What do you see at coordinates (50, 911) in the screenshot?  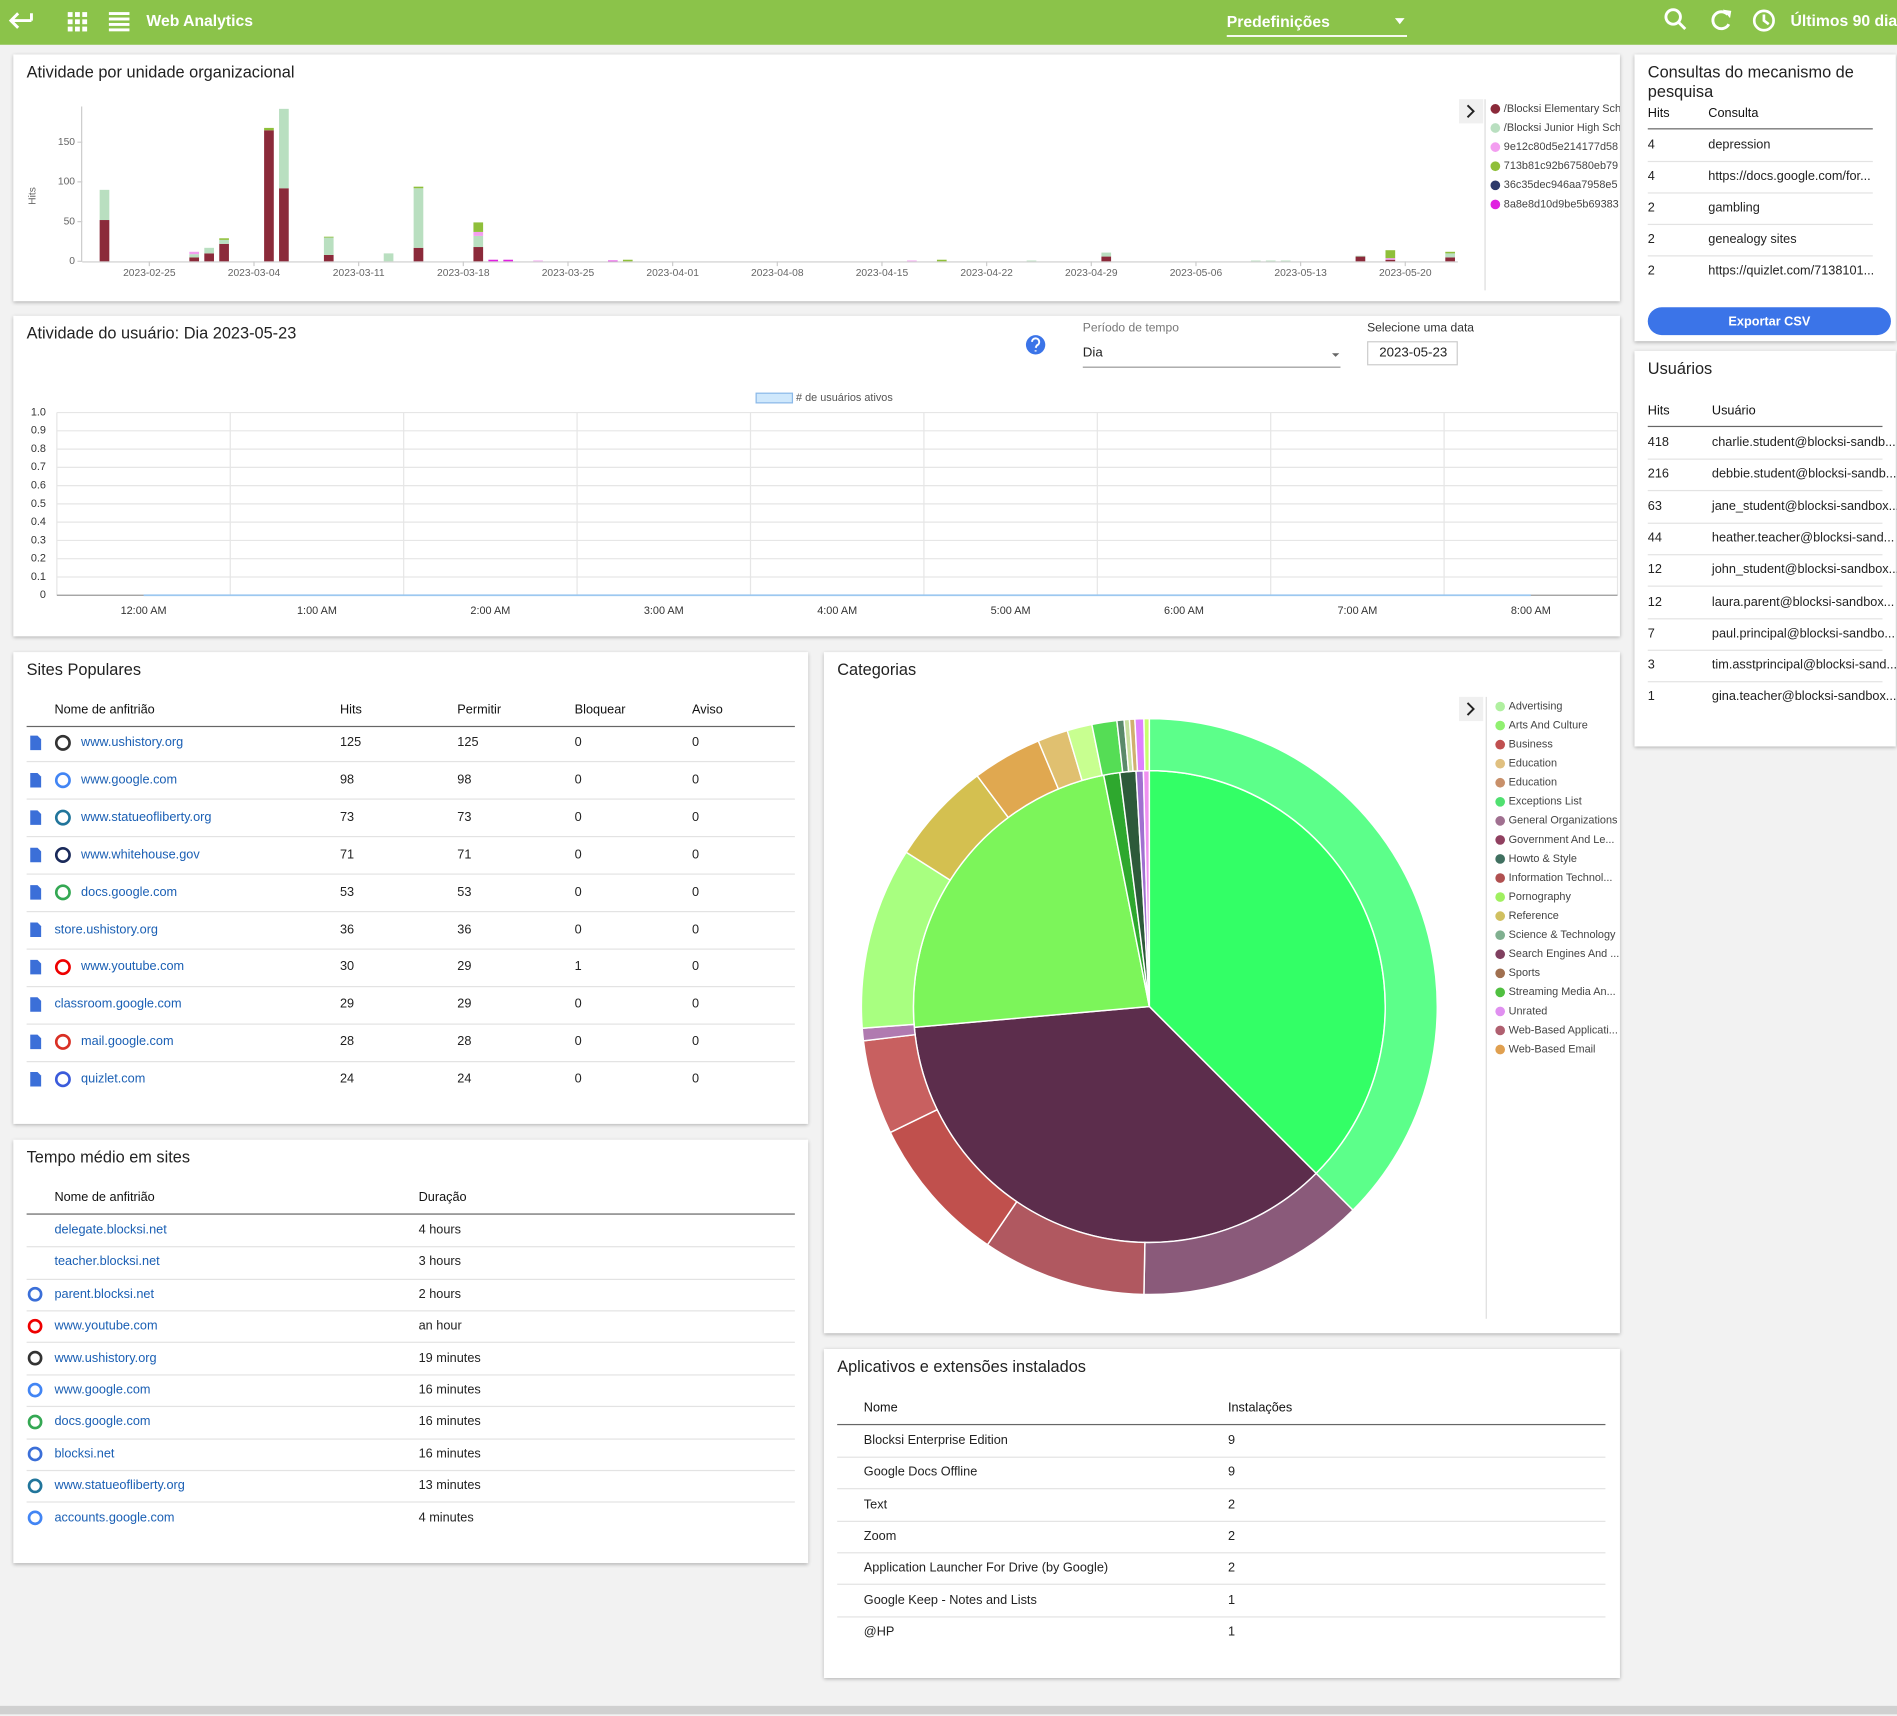 I see `site-icons` at bounding box center [50, 911].